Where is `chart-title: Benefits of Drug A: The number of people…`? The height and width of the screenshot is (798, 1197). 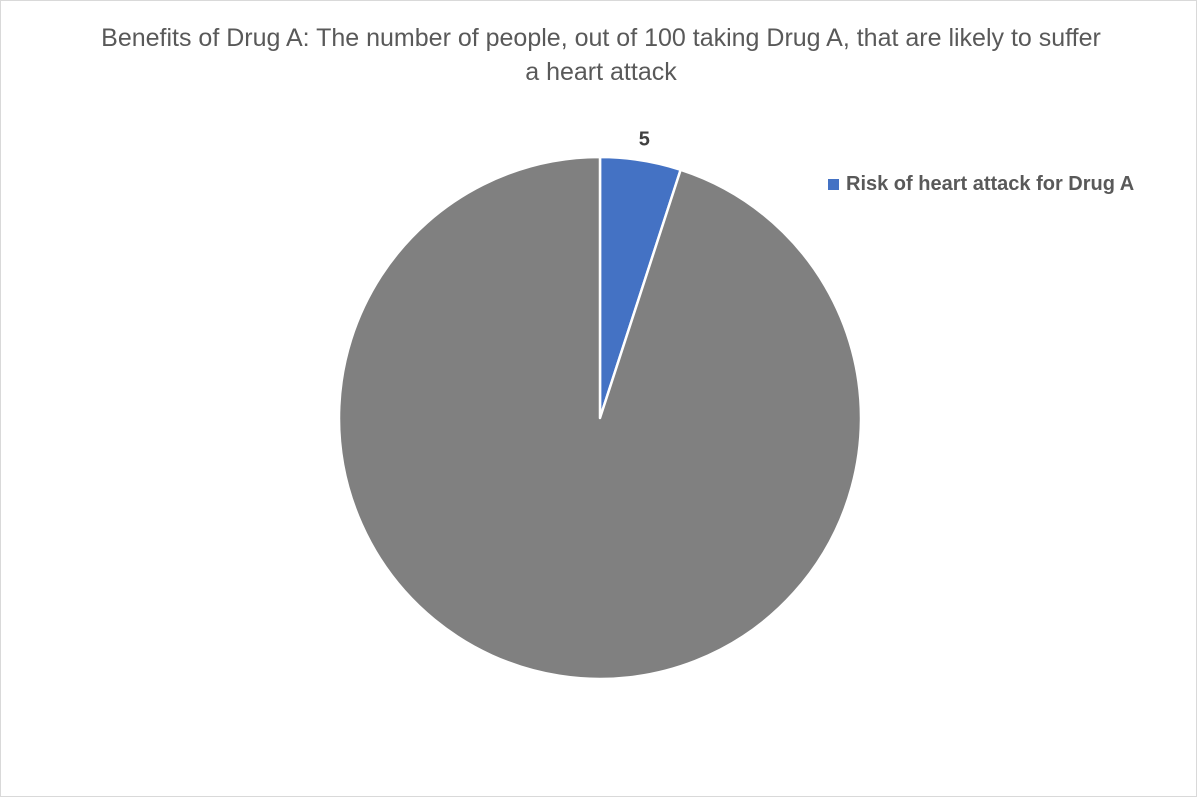
chart-title: Benefits of Drug A: The number of people… is located at coordinates (601, 55).